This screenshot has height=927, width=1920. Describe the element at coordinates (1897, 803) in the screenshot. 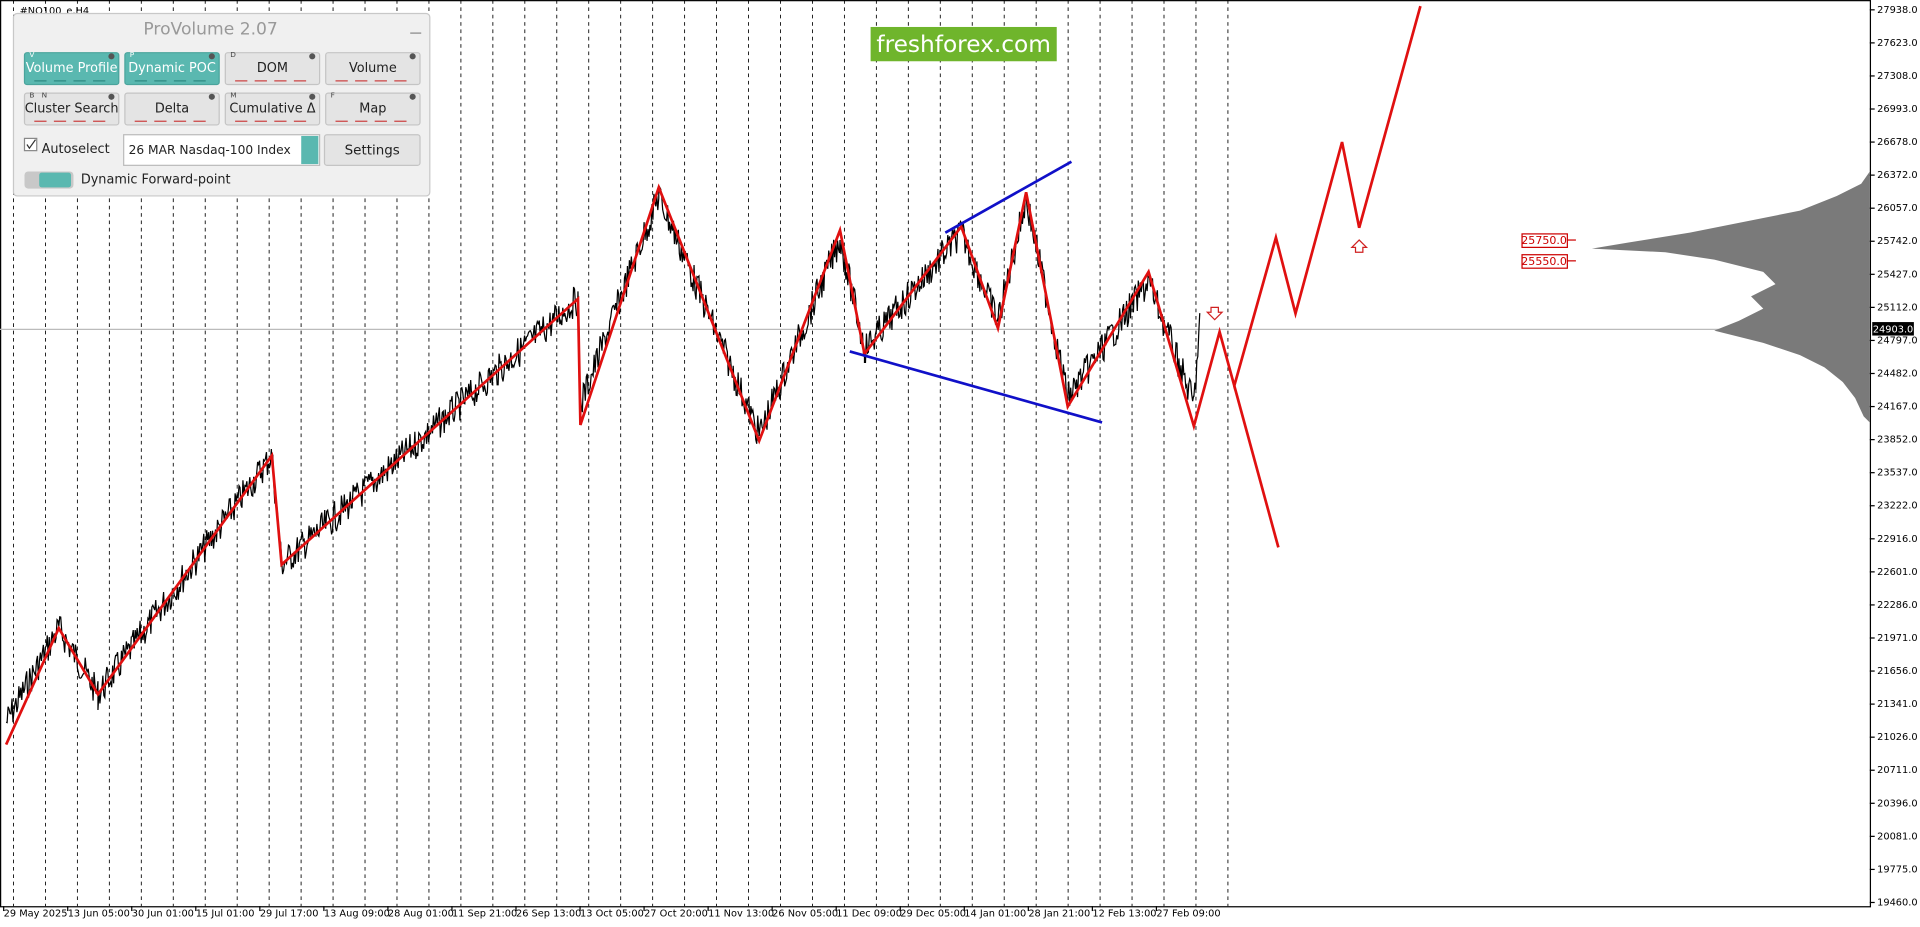

I see `y-tick-label: 20396.0` at that location.